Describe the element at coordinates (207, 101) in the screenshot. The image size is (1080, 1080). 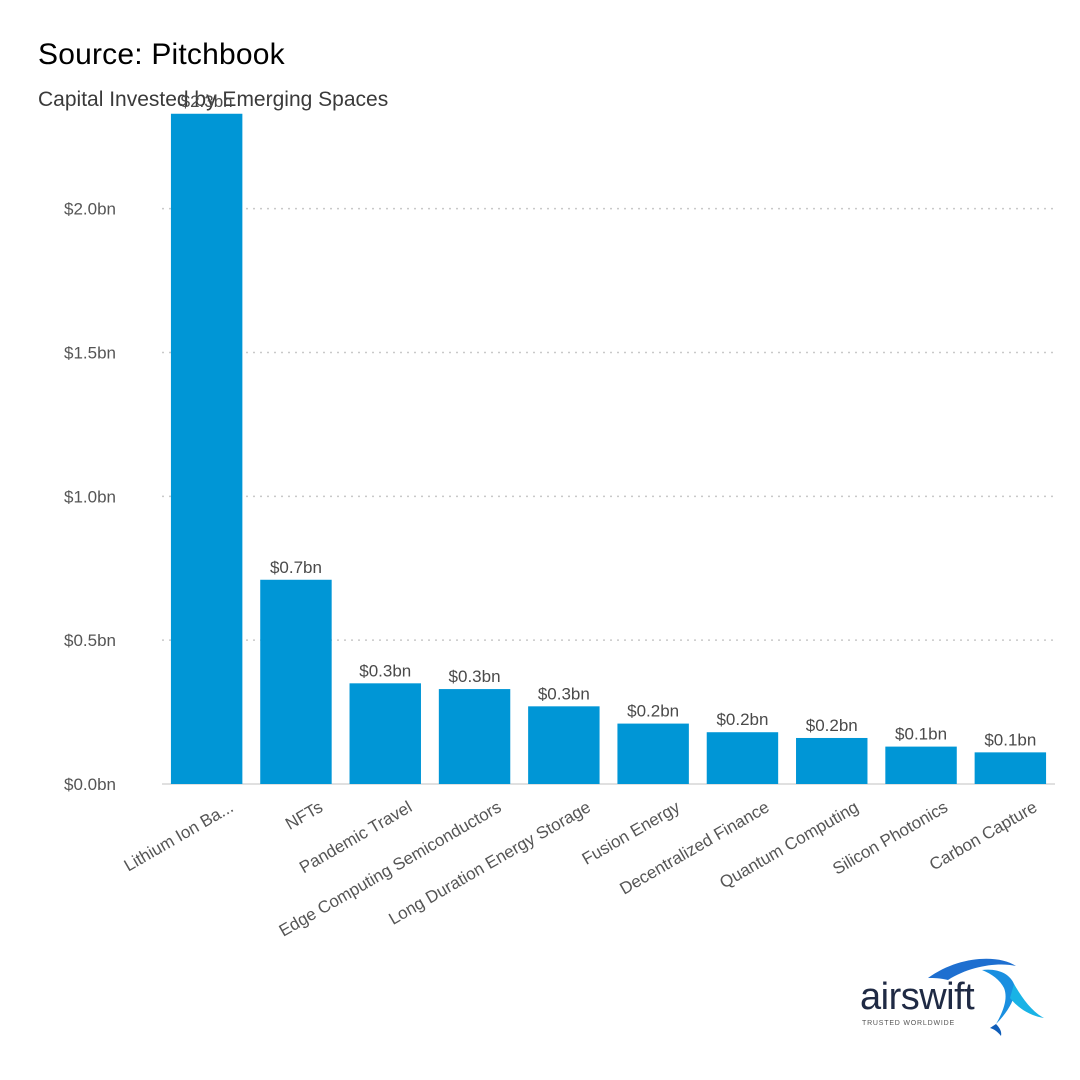
I see `data-label: $2.3bn` at that location.